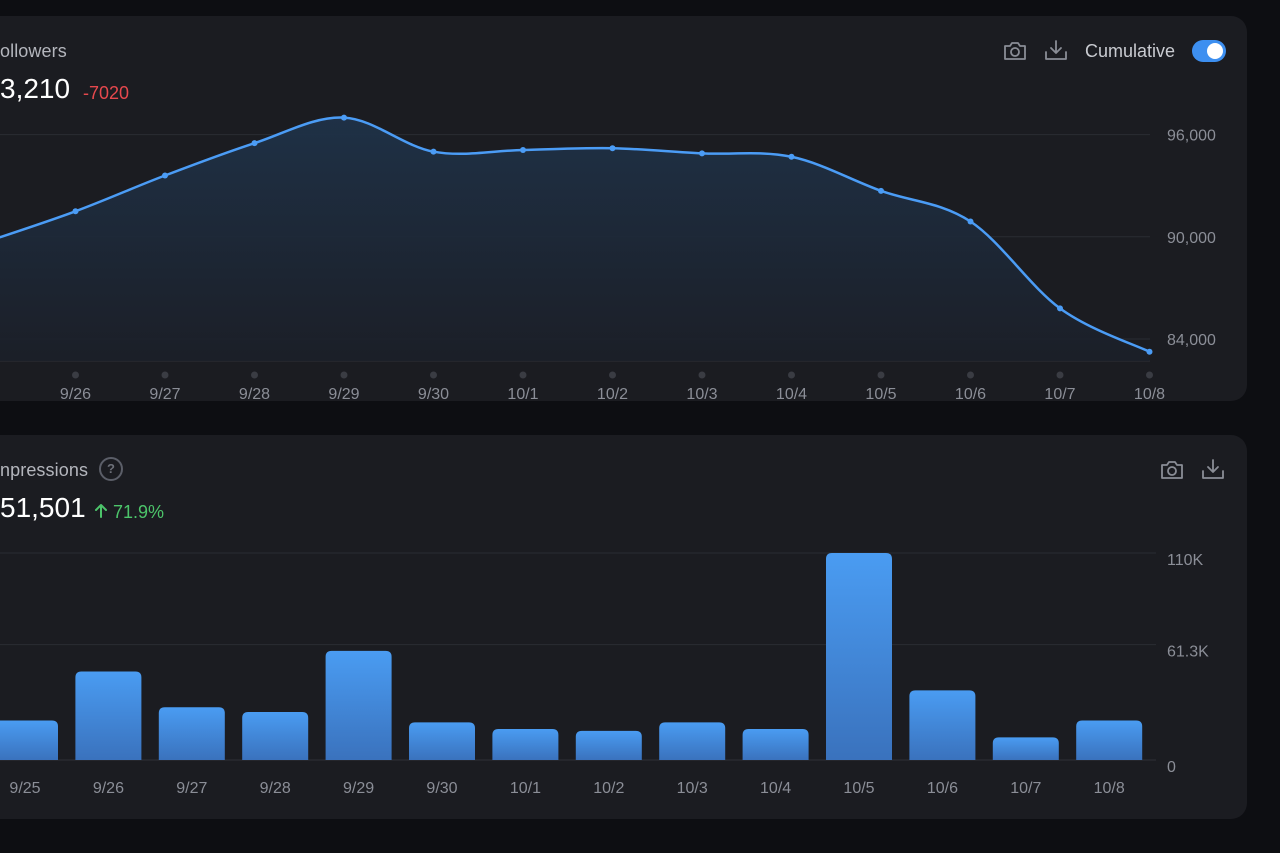  I want to click on followers-title: ollowers, so click(33, 51).